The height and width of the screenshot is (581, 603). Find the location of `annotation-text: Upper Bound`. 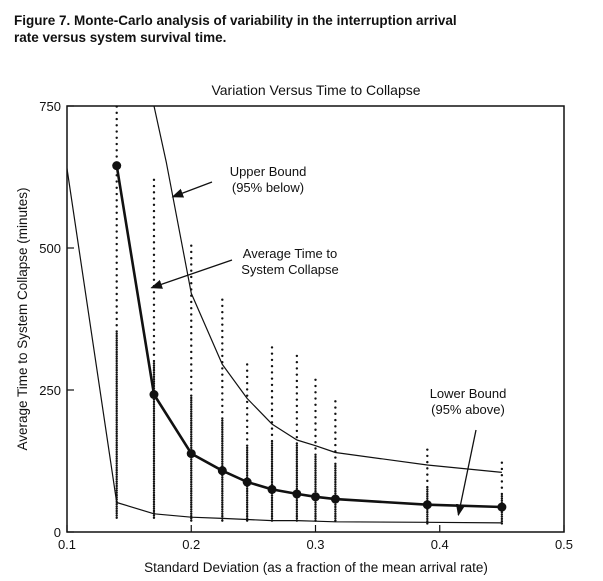

annotation-text: Upper Bound is located at coordinates (268, 171).